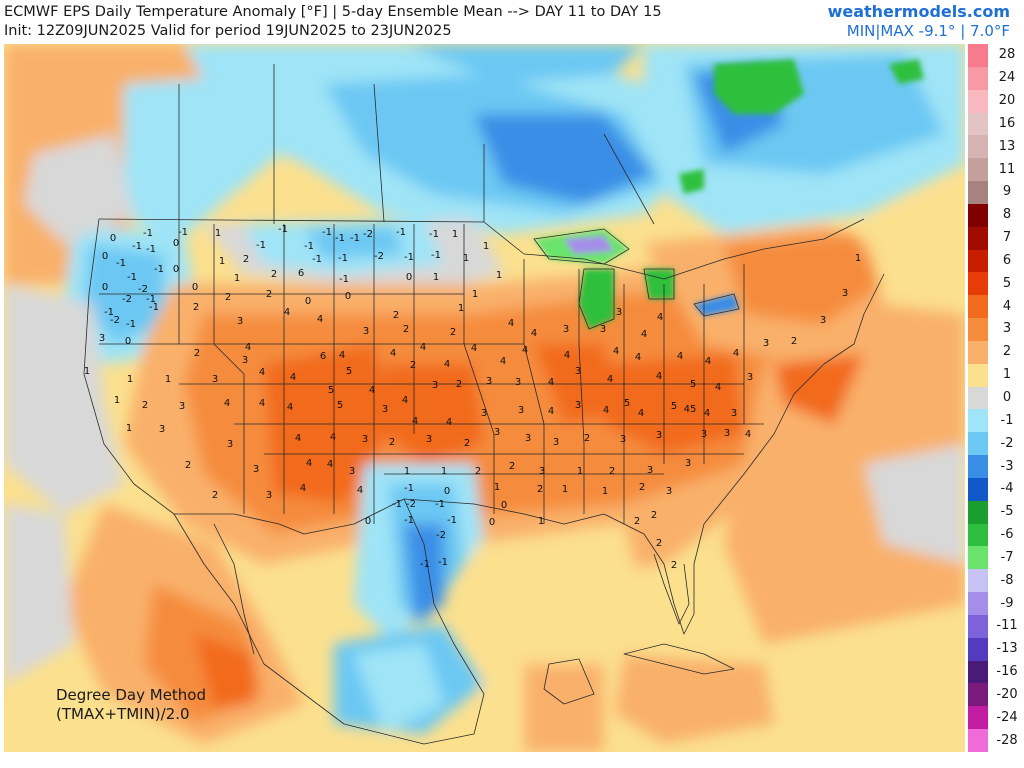 Image resolution: width=1024 pixels, height=768 pixels. I want to click on legend-label: 8, so click(1007, 215).